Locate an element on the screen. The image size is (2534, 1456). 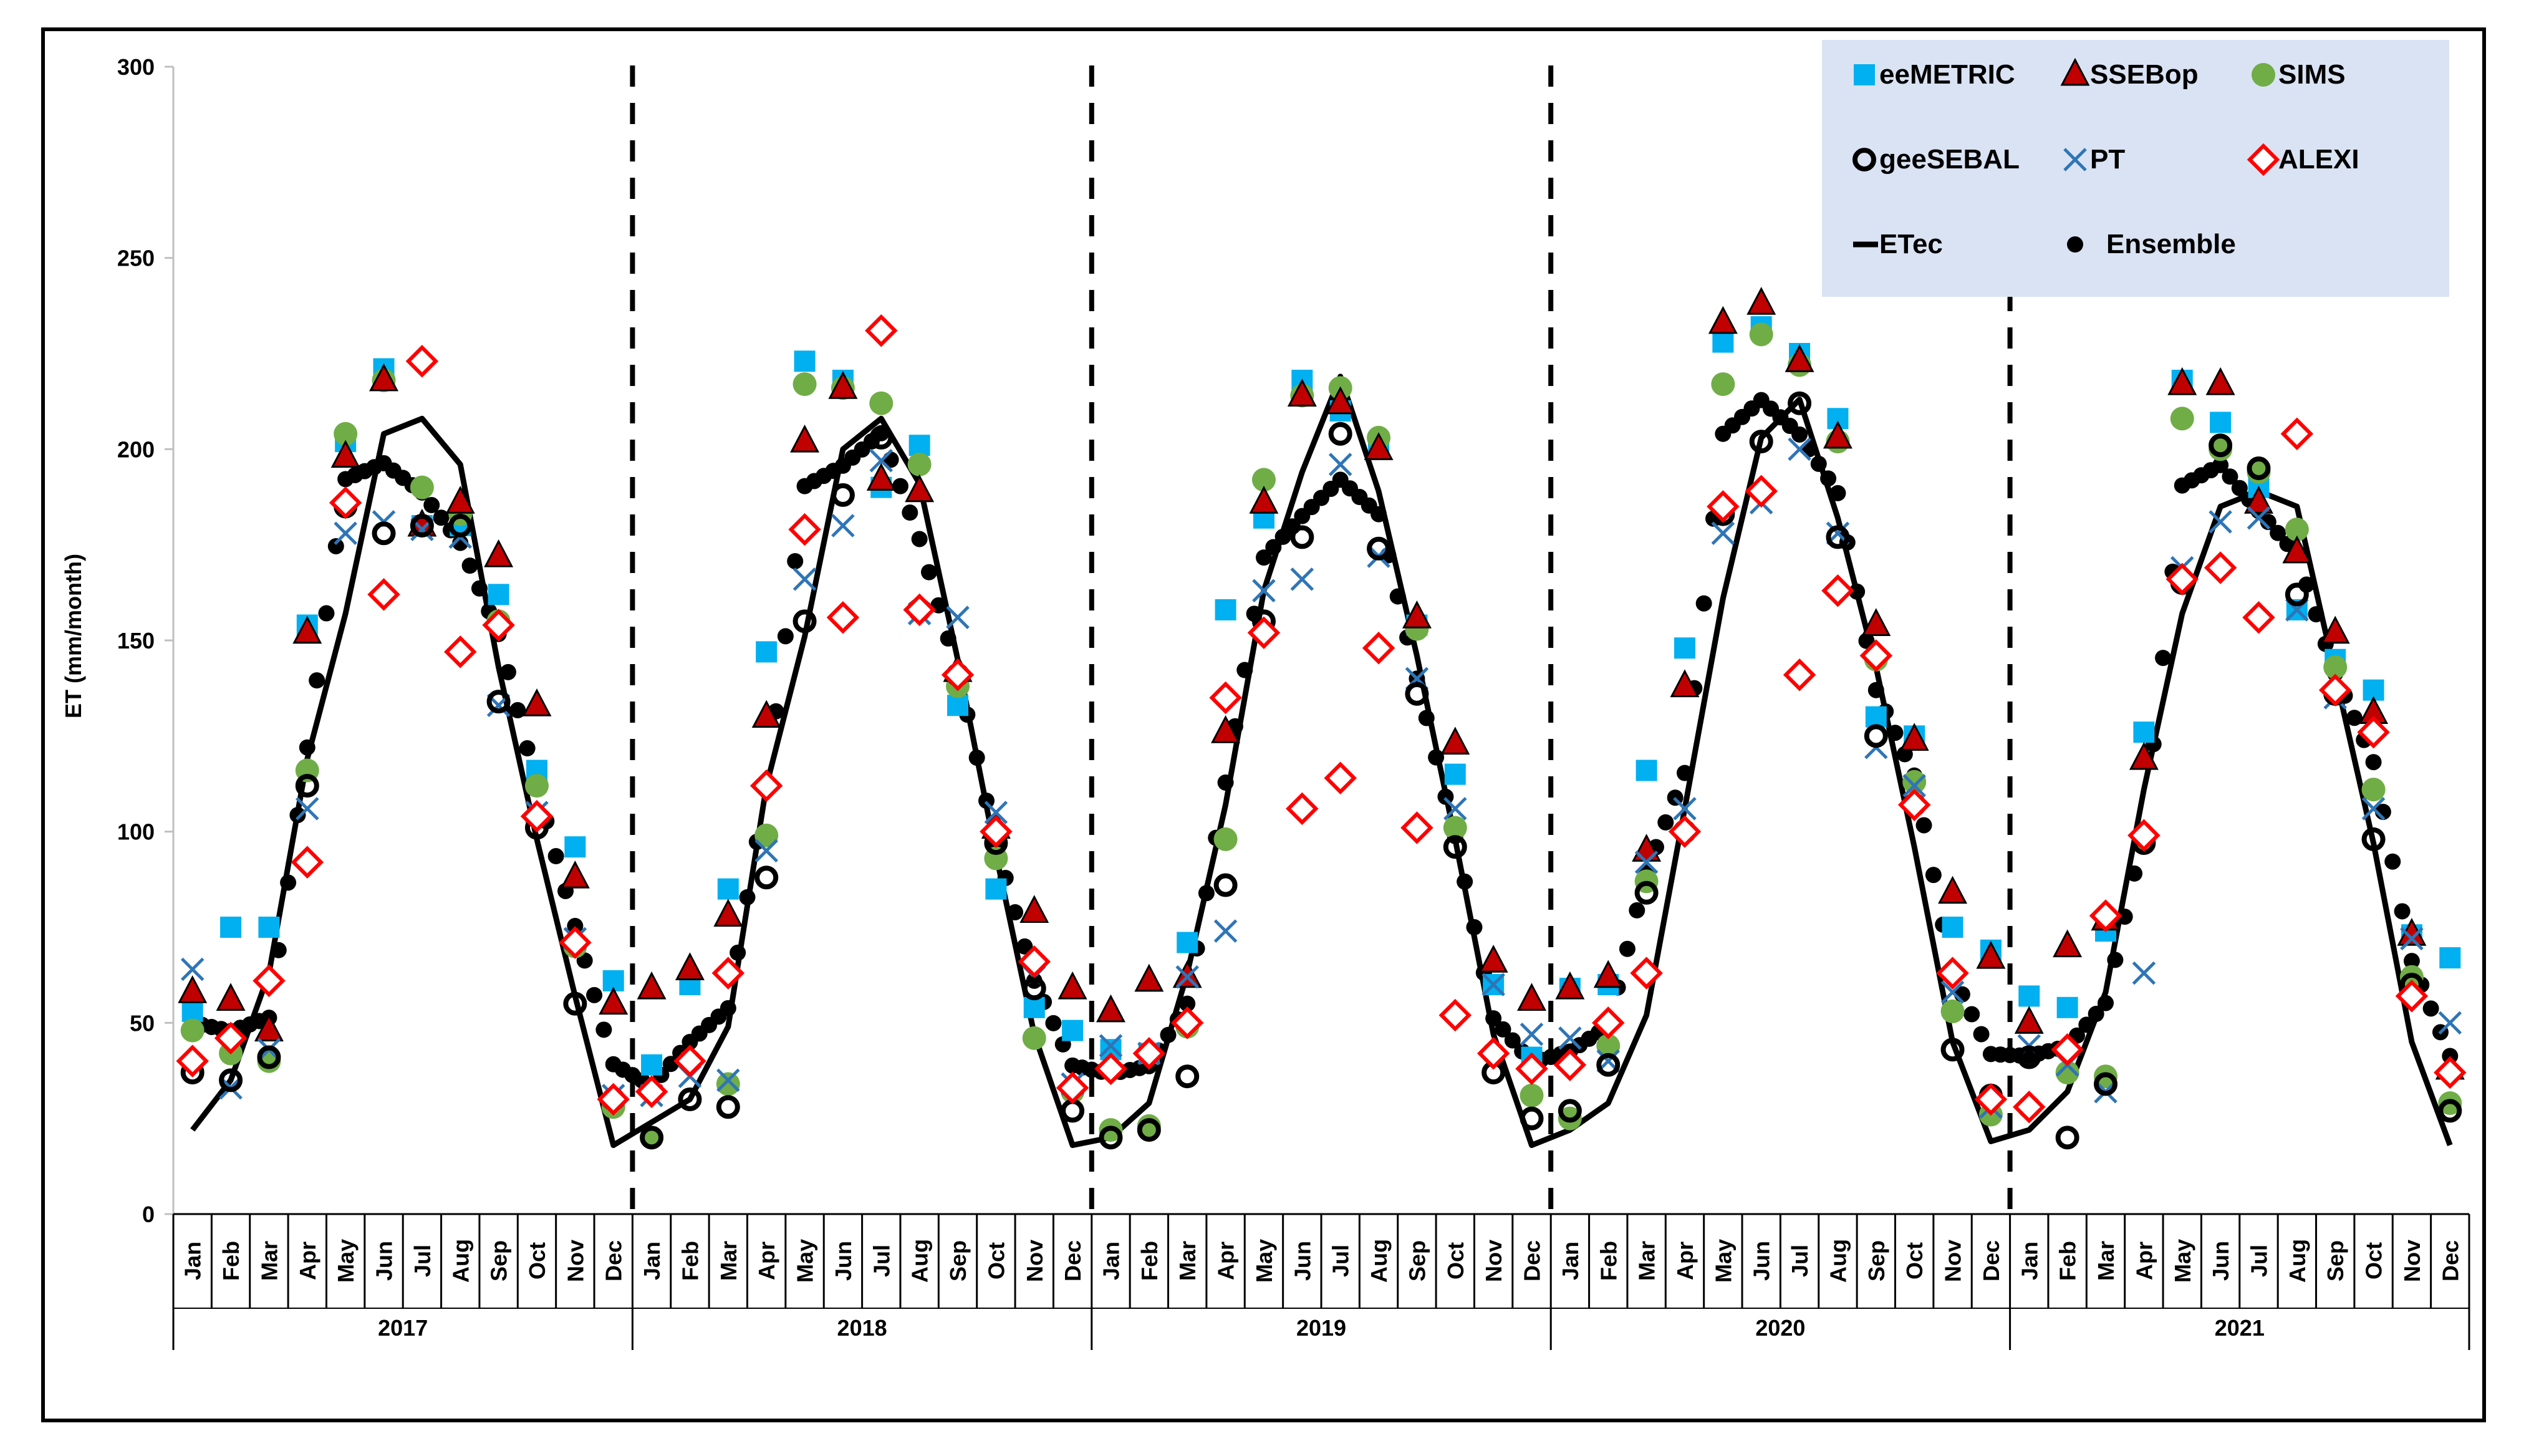
month-label: Feb is located at coordinates (1608, 1261).